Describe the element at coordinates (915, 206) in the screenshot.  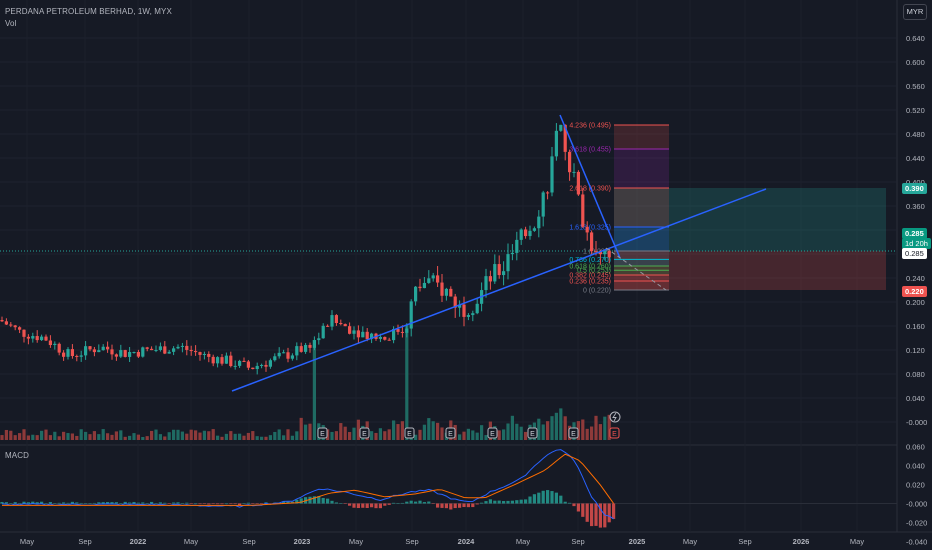
I see `price-tick-label: 0.360` at that location.